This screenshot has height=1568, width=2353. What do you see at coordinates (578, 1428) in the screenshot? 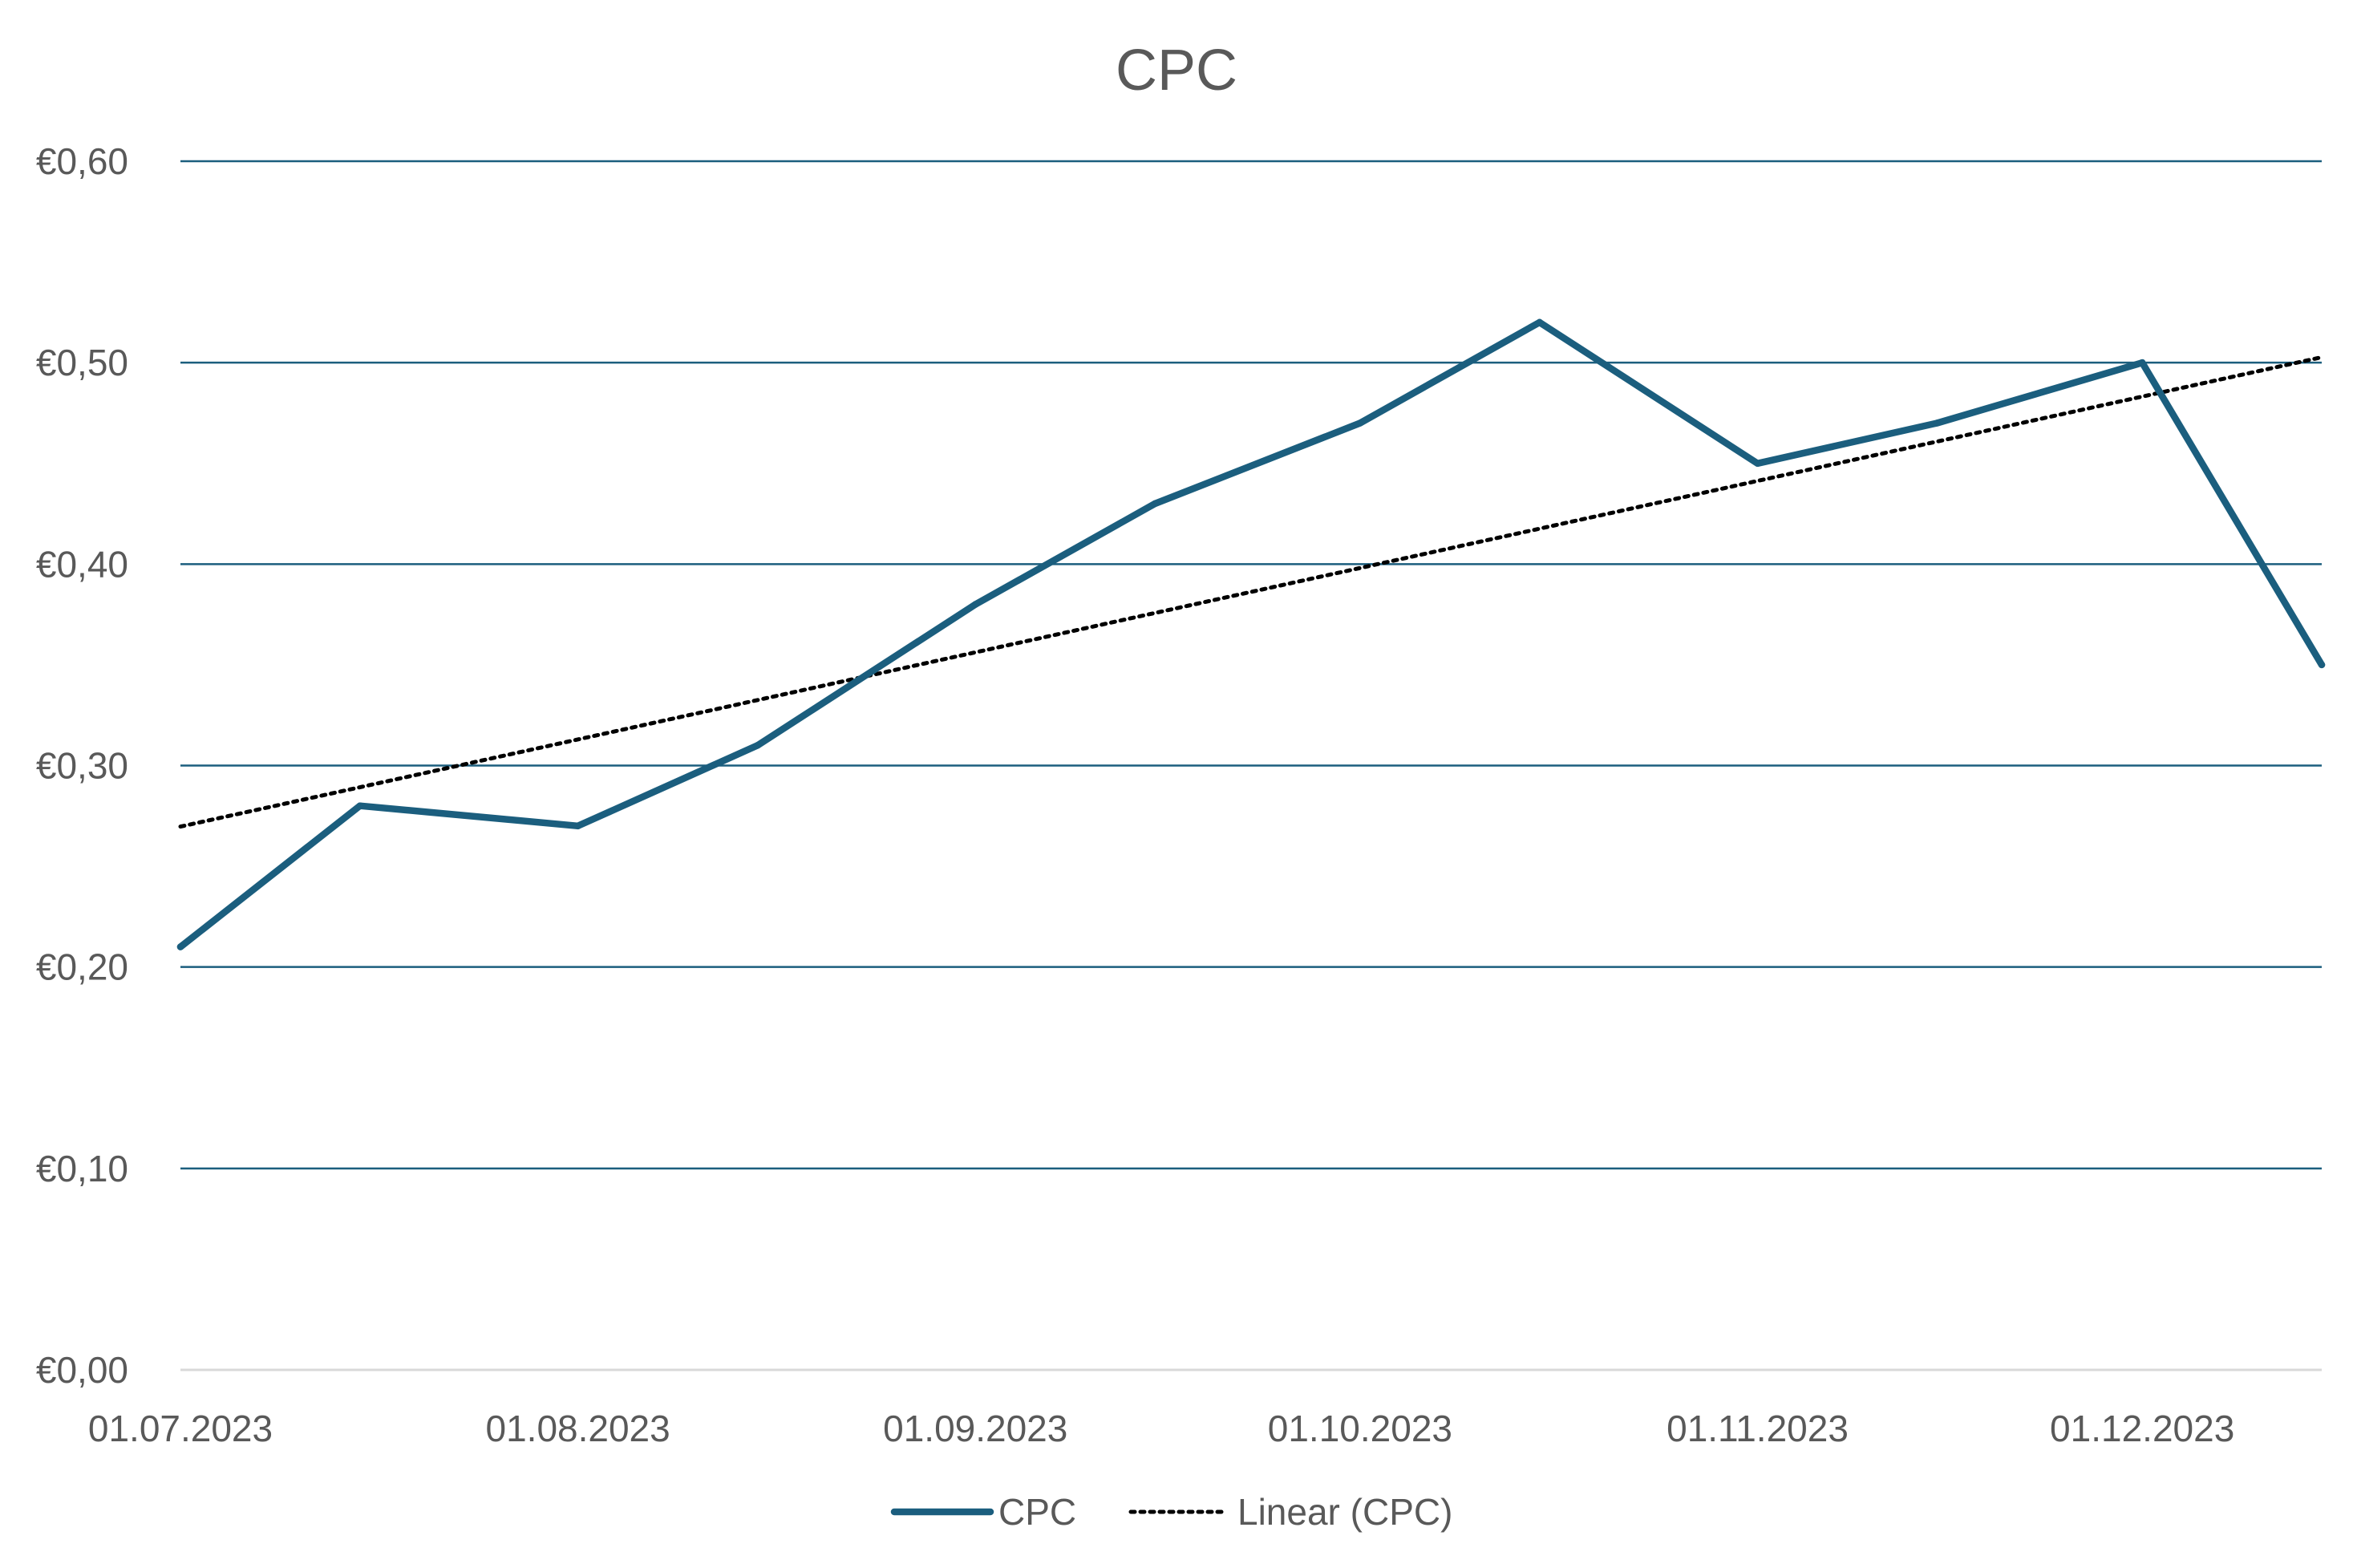
I see `x-tick-label: 01.08.2023` at bounding box center [578, 1428].